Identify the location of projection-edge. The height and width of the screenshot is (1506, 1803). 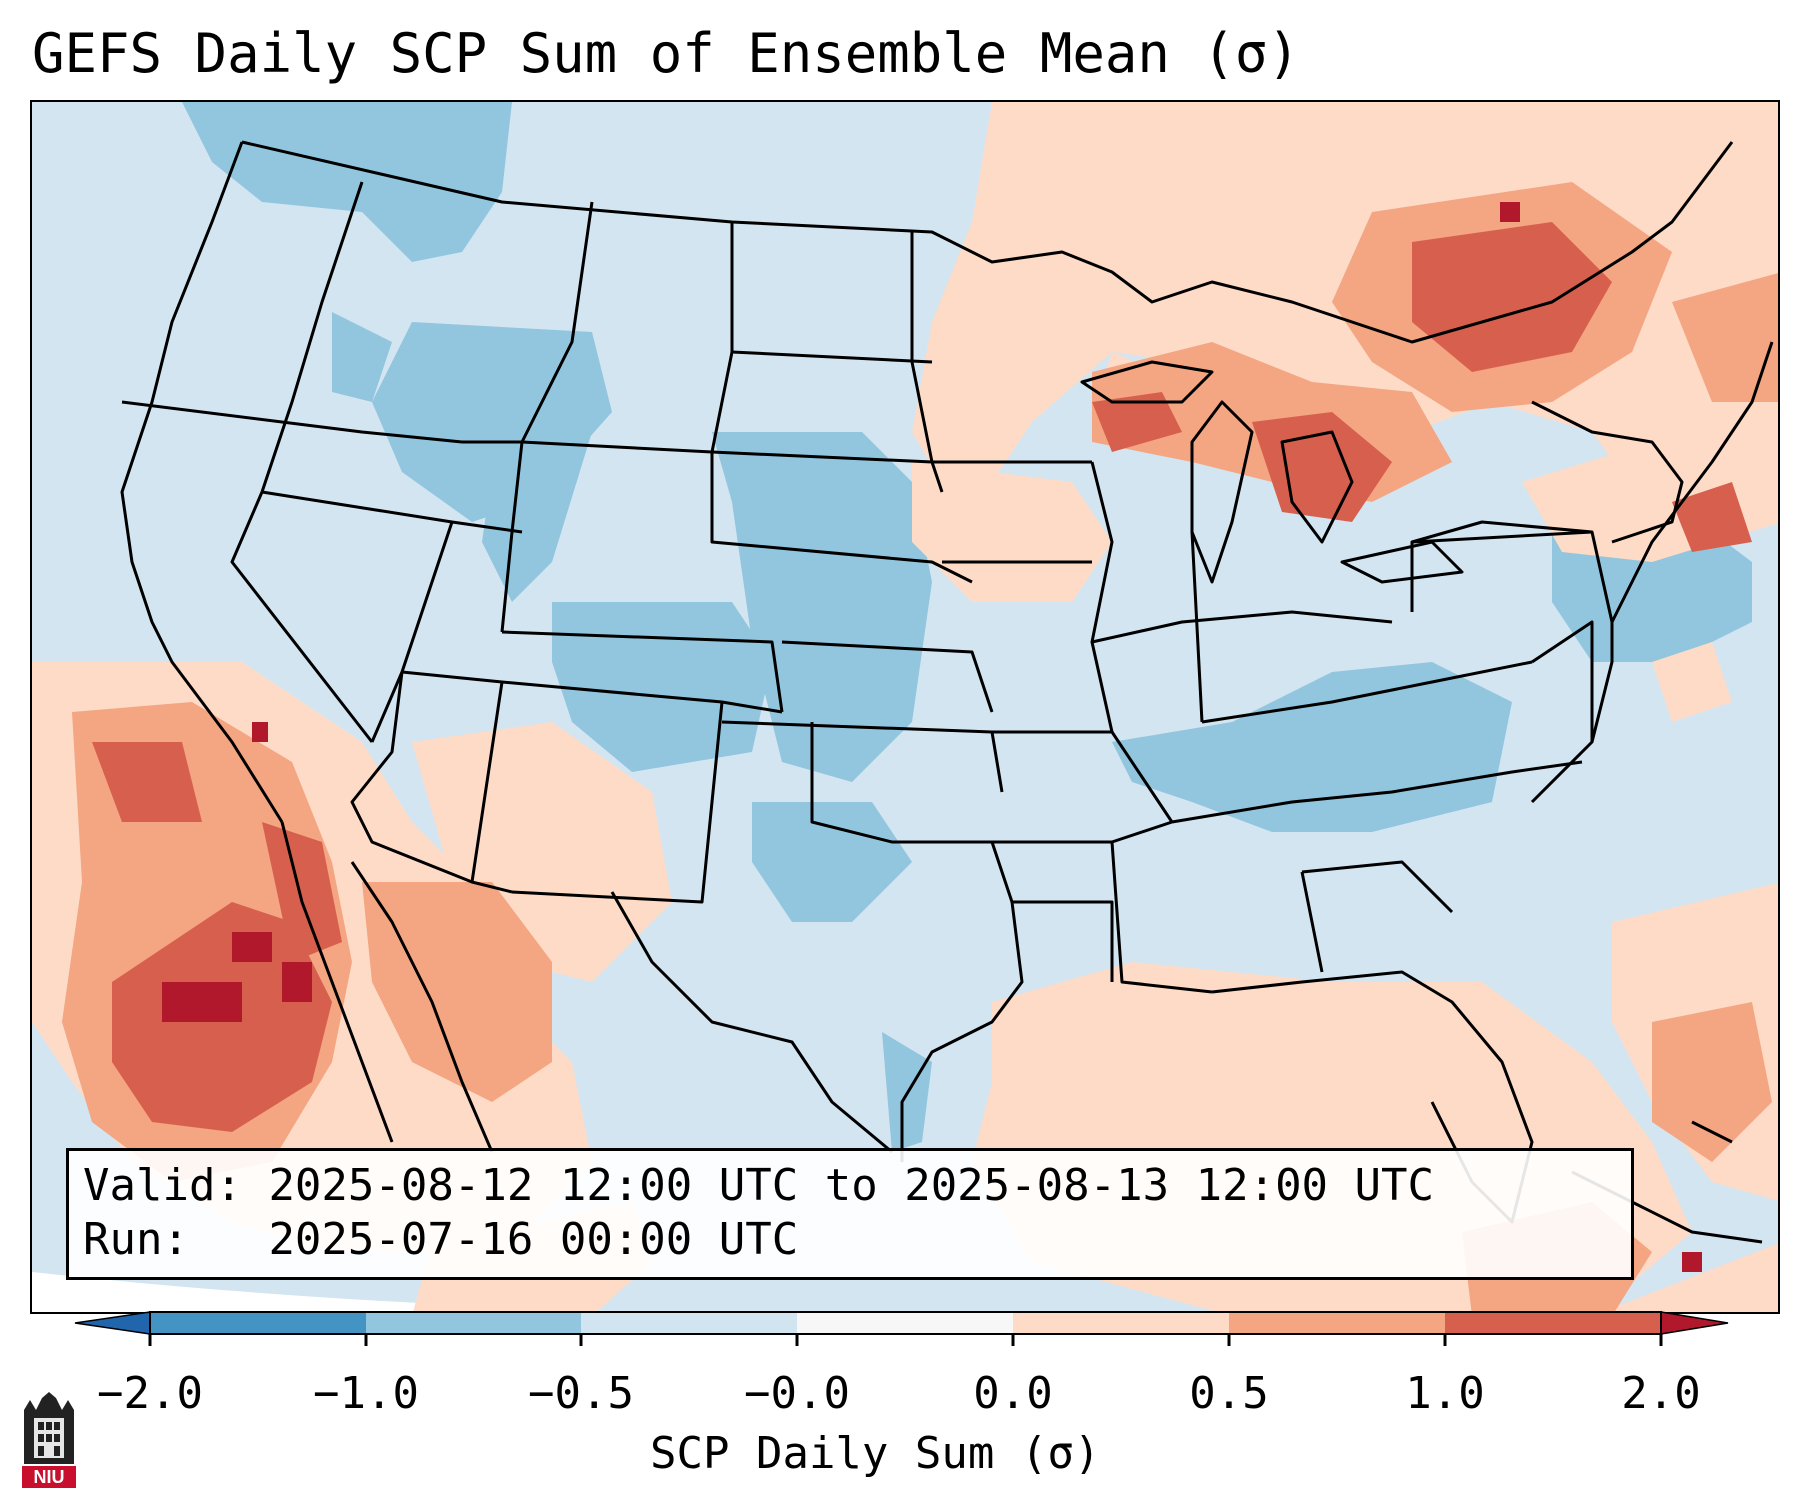
(336, 1292).